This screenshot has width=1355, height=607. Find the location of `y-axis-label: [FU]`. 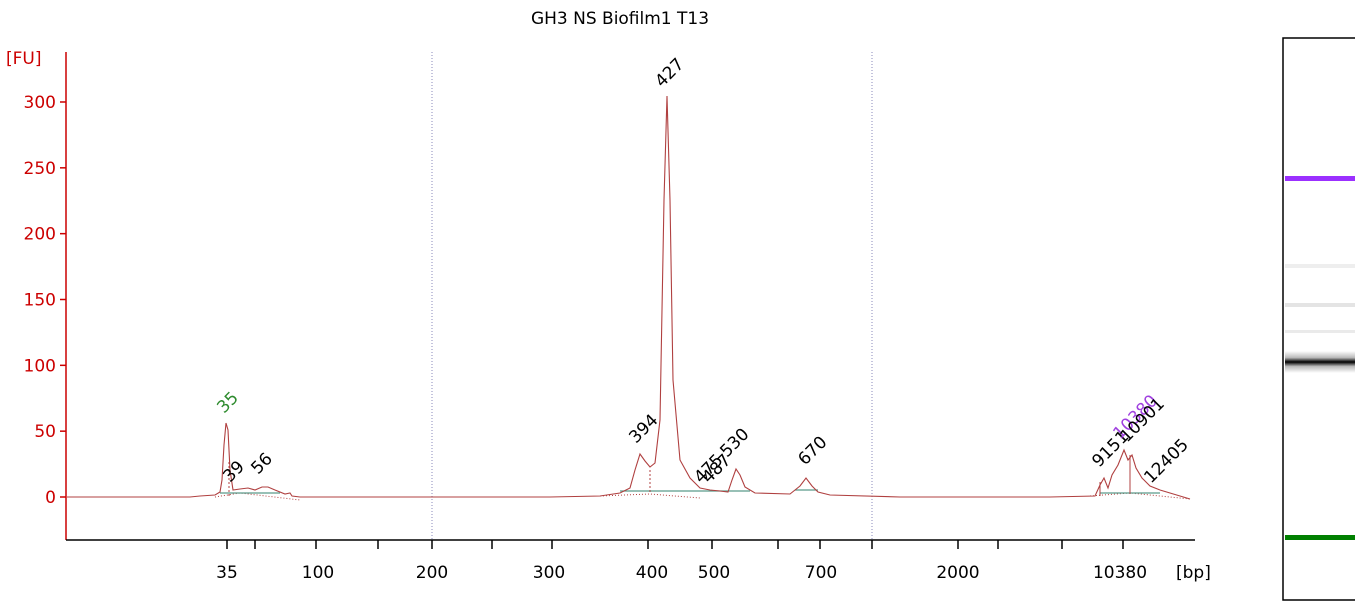

y-axis-label: [FU] is located at coordinates (24, 59).